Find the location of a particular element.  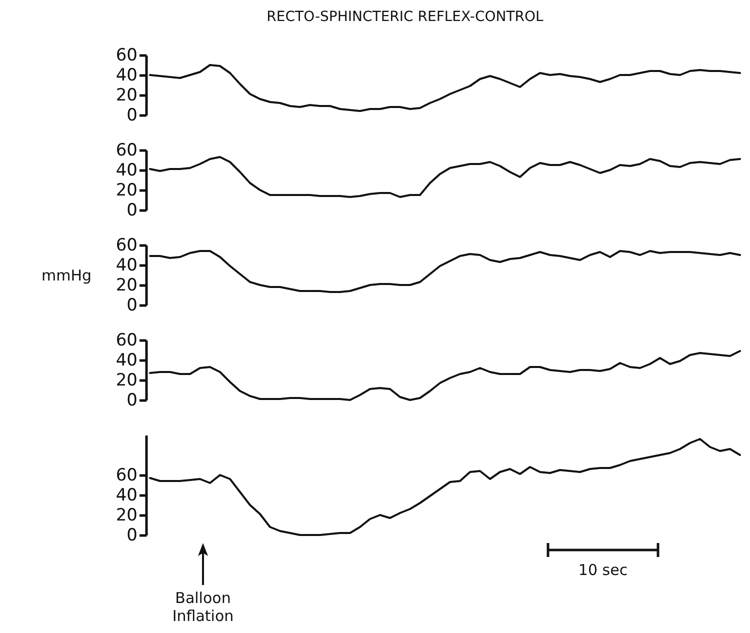

text: 10 sec is located at coordinates (603, 570).